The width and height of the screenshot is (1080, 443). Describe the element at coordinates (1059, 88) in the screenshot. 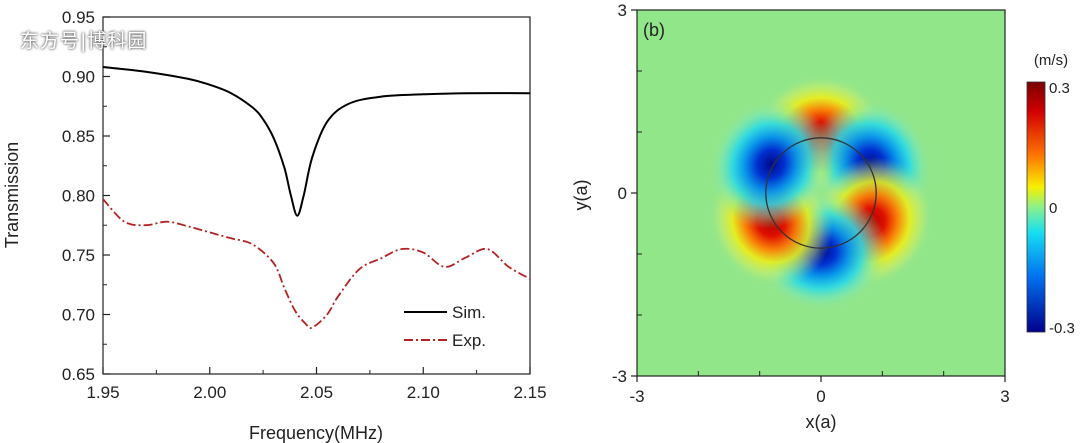

I see `colorbar-tick-max: 0.3` at that location.